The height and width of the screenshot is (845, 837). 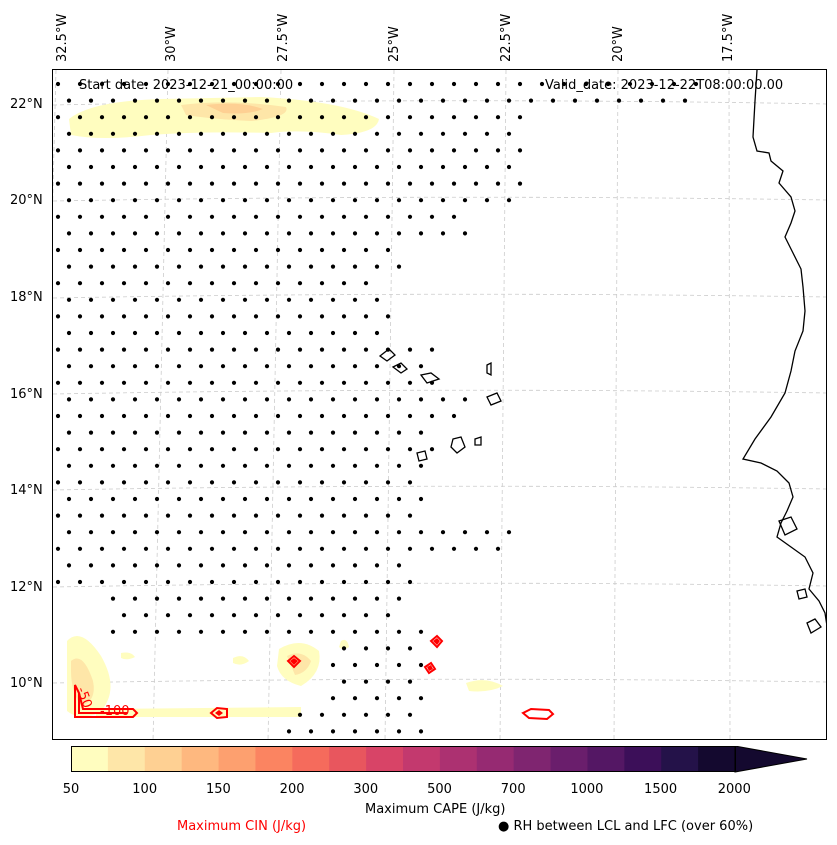 What do you see at coordinates (478, 441) in the screenshot?
I see `island-brava` at bounding box center [478, 441].